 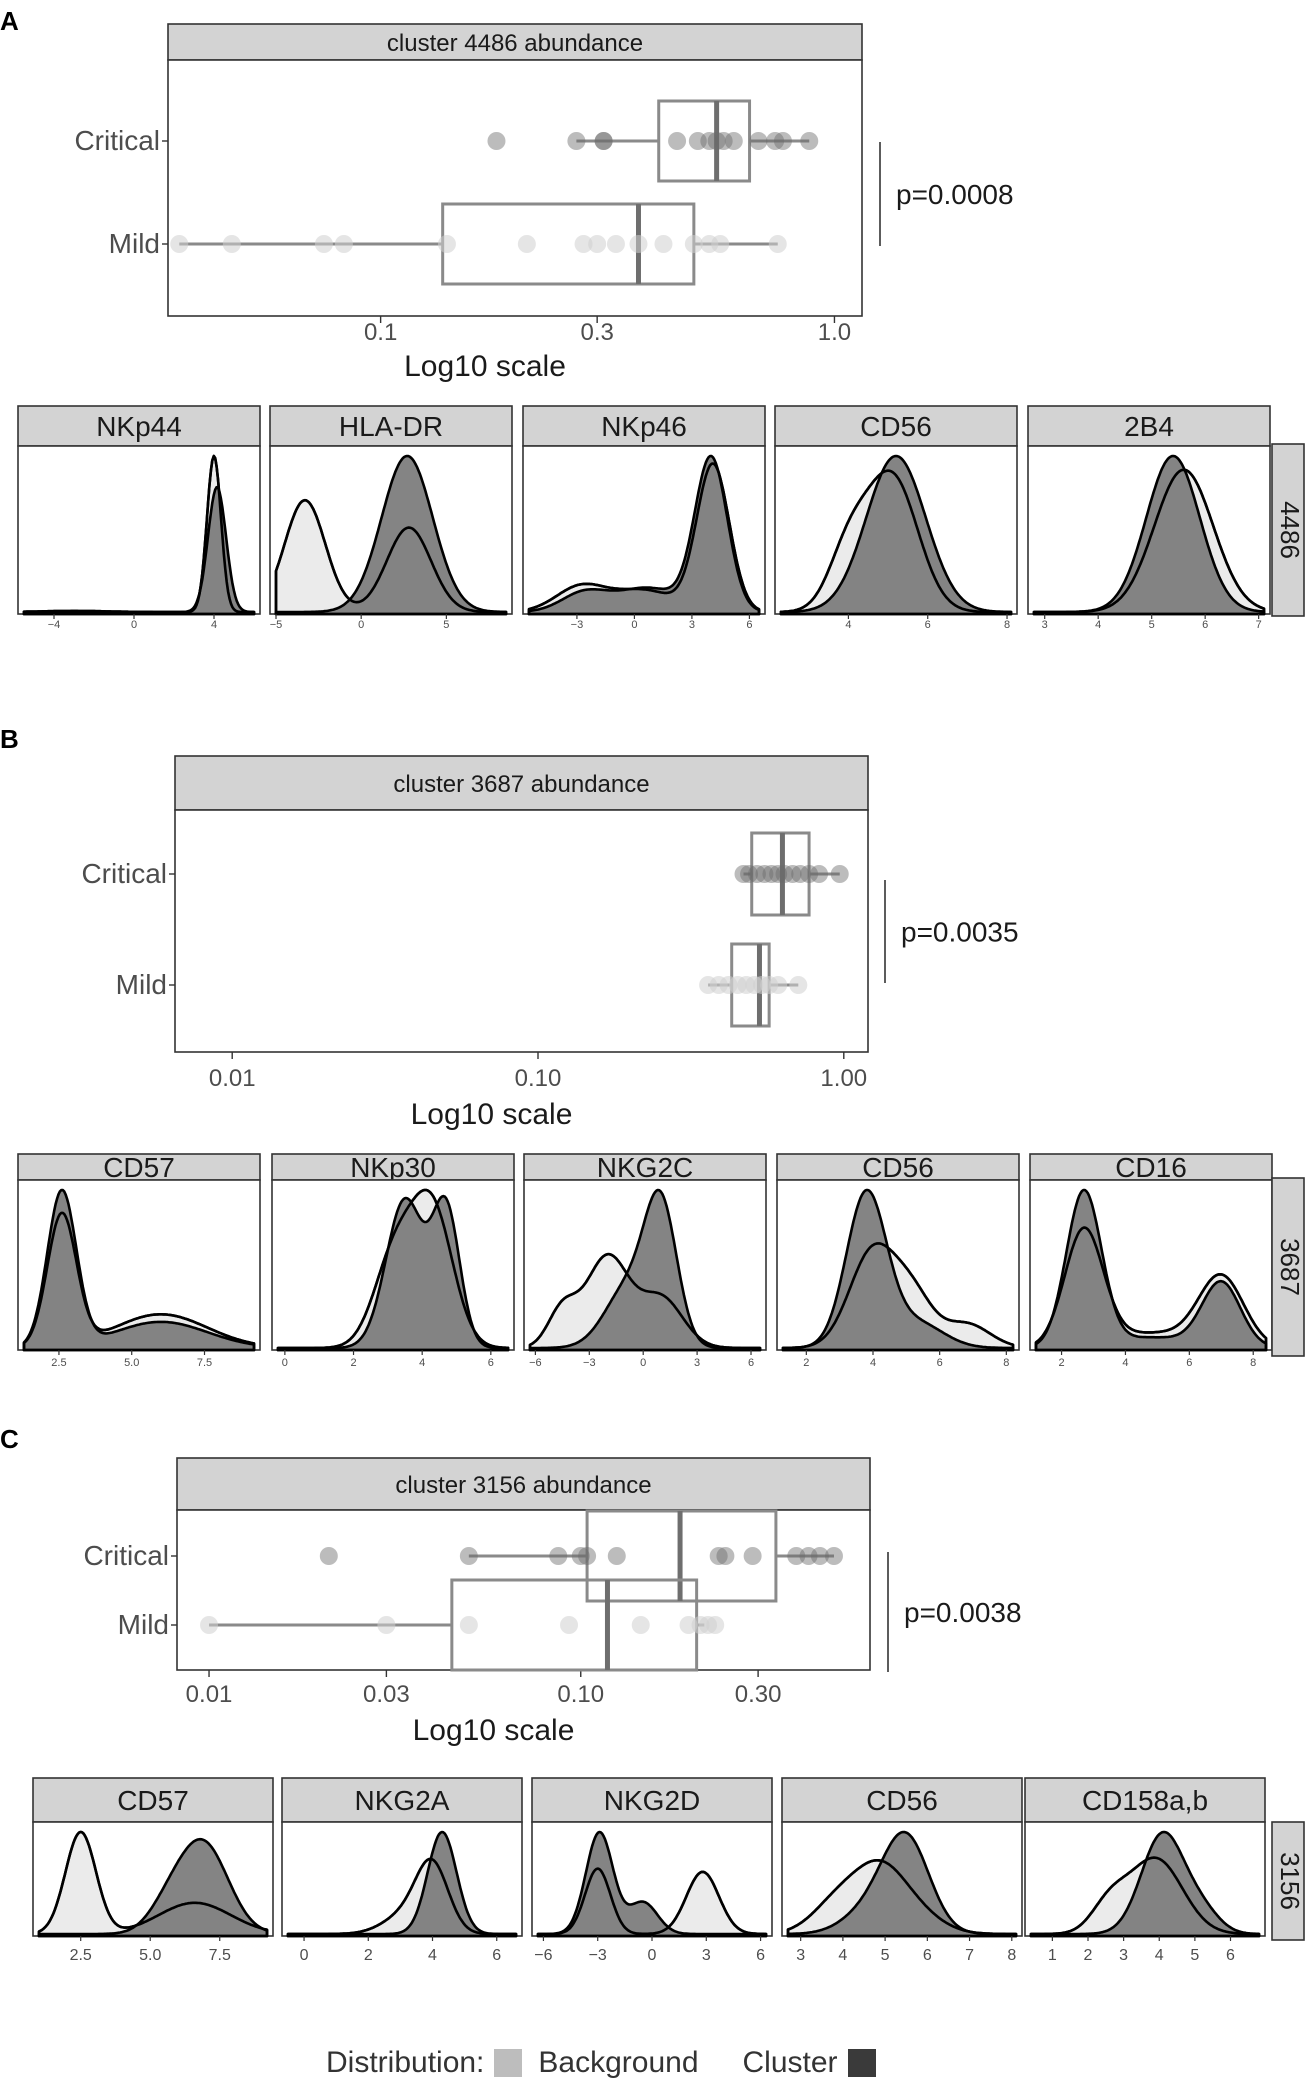 I want to click on panel-a-density-nkp46-x-tick-label: 0, so click(x=634, y=625).